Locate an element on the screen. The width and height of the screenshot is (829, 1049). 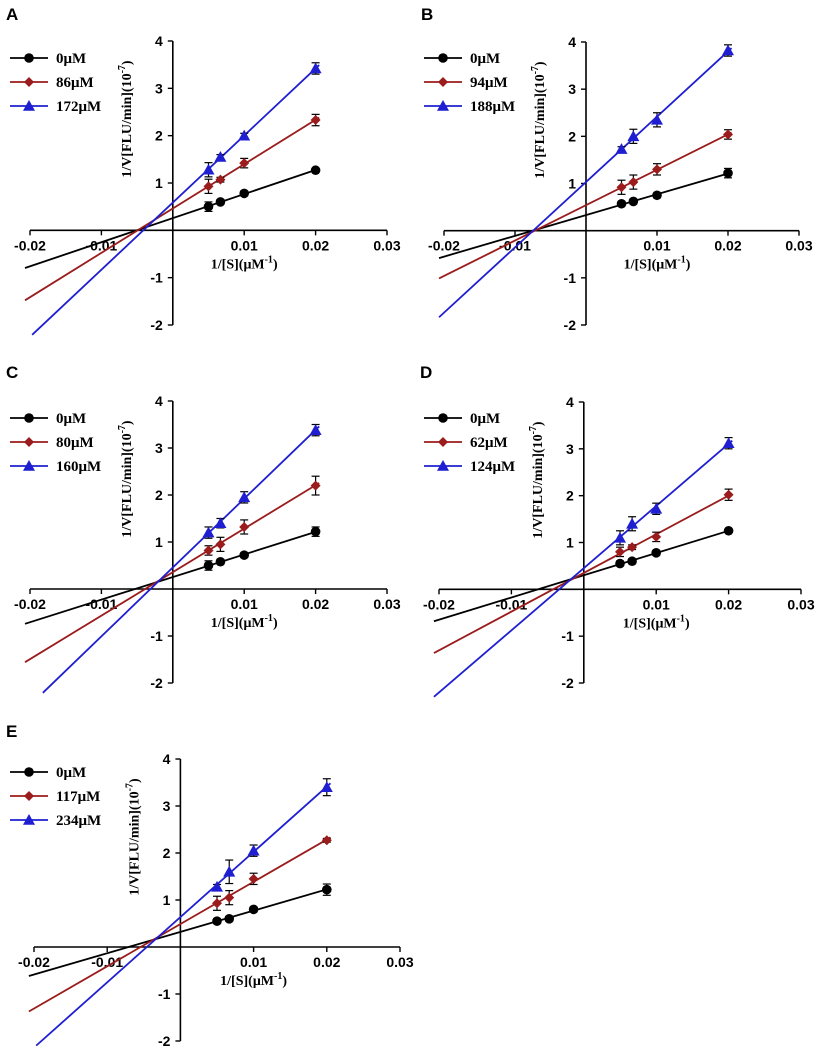
panel-letter: B is located at coordinates (427, 14).